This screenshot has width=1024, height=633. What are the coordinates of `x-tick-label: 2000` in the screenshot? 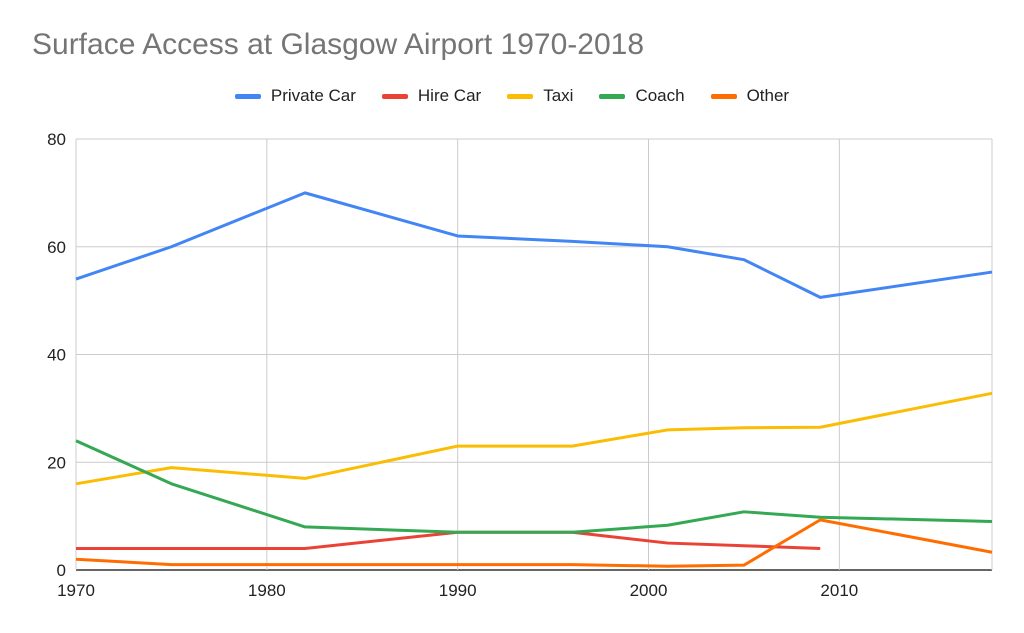 It's located at (649, 590).